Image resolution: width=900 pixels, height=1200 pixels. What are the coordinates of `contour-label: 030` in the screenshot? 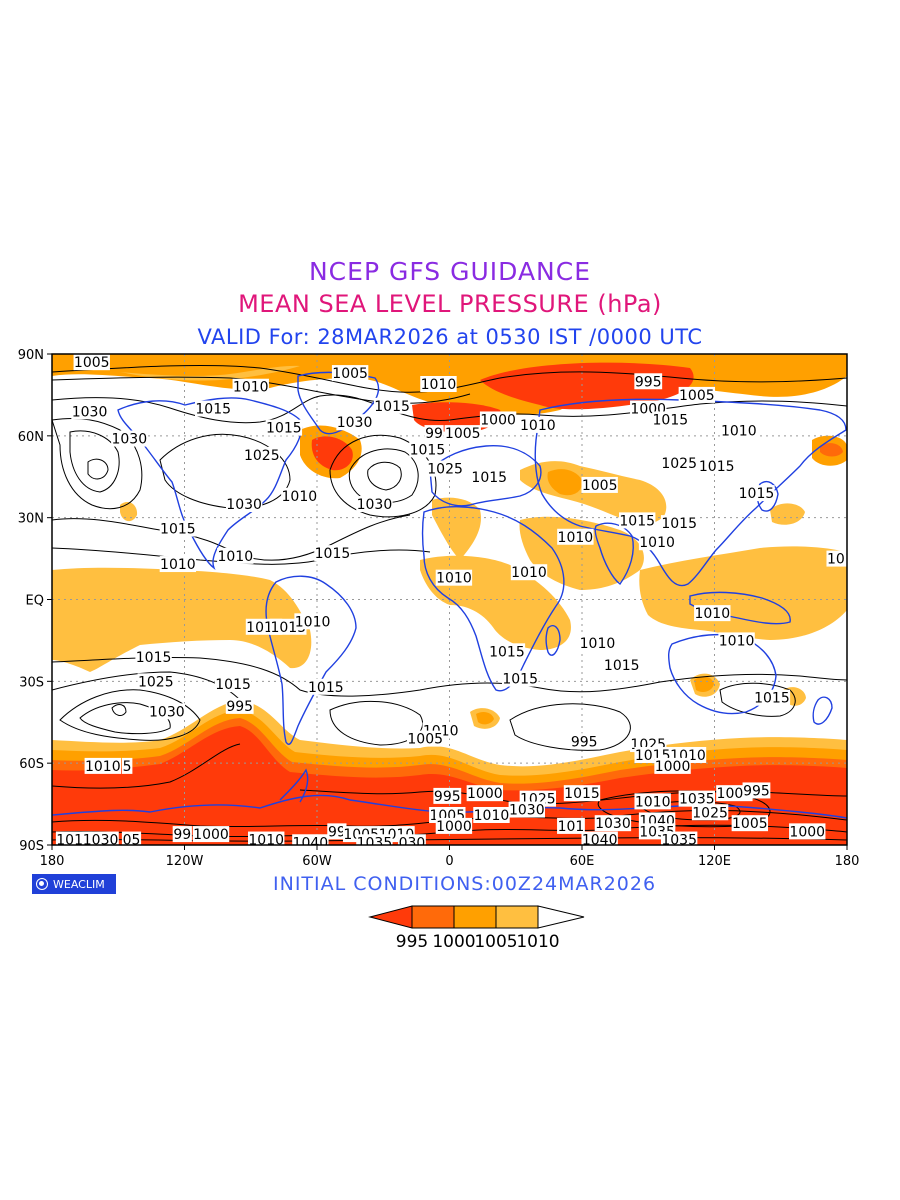 It's located at (412, 842).